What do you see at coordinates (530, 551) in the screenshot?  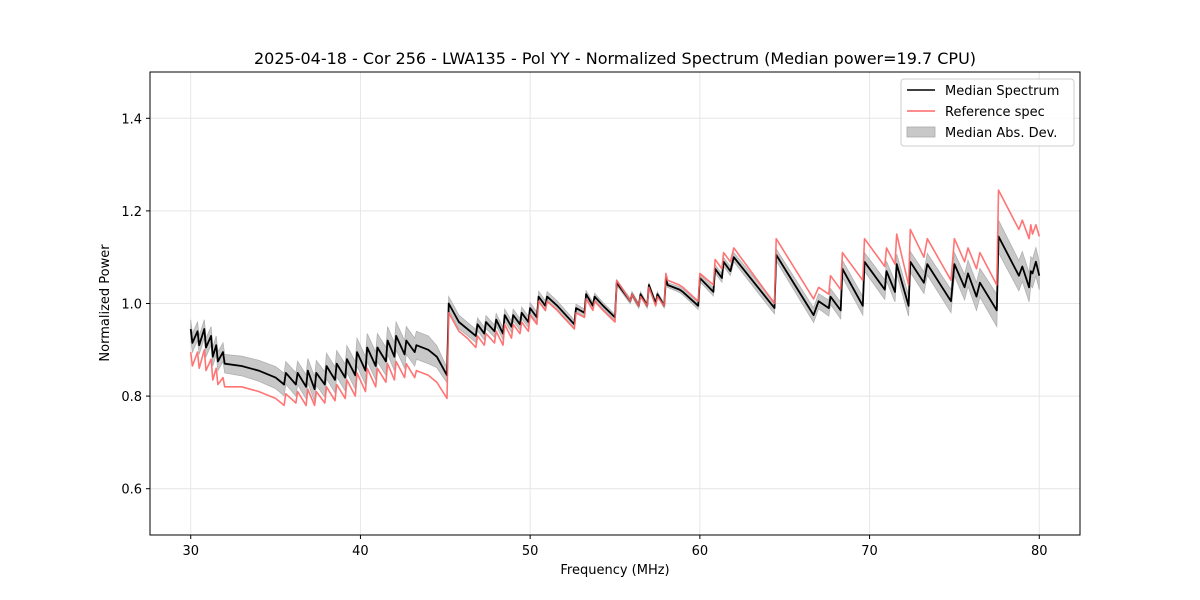 I see `x-tick-label: 50` at bounding box center [530, 551].